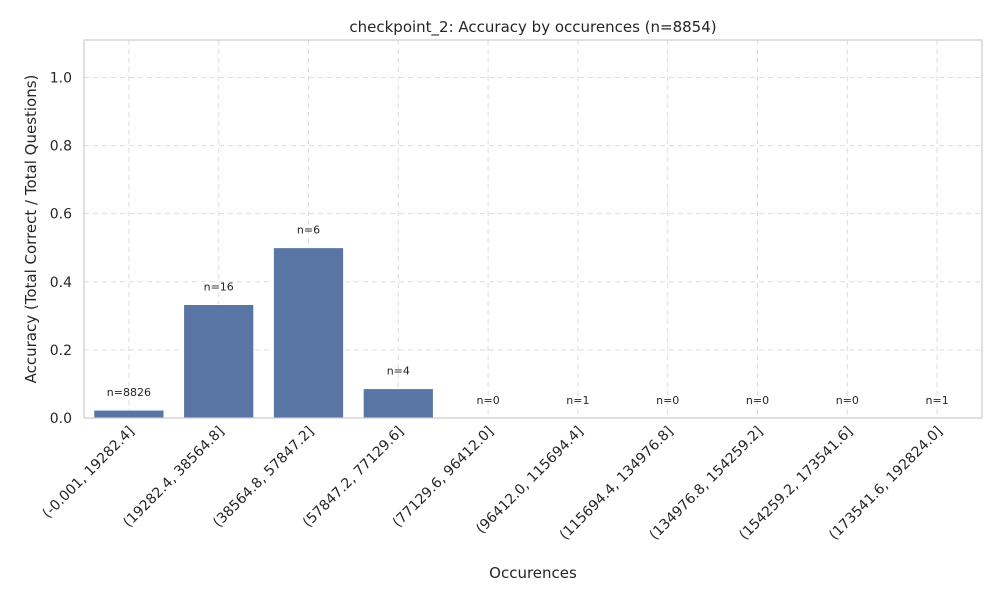  What do you see at coordinates (89, 473) in the screenshot?
I see `x-tick-label: (-0.001, 19282.4]` at bounding box center [89, 473].